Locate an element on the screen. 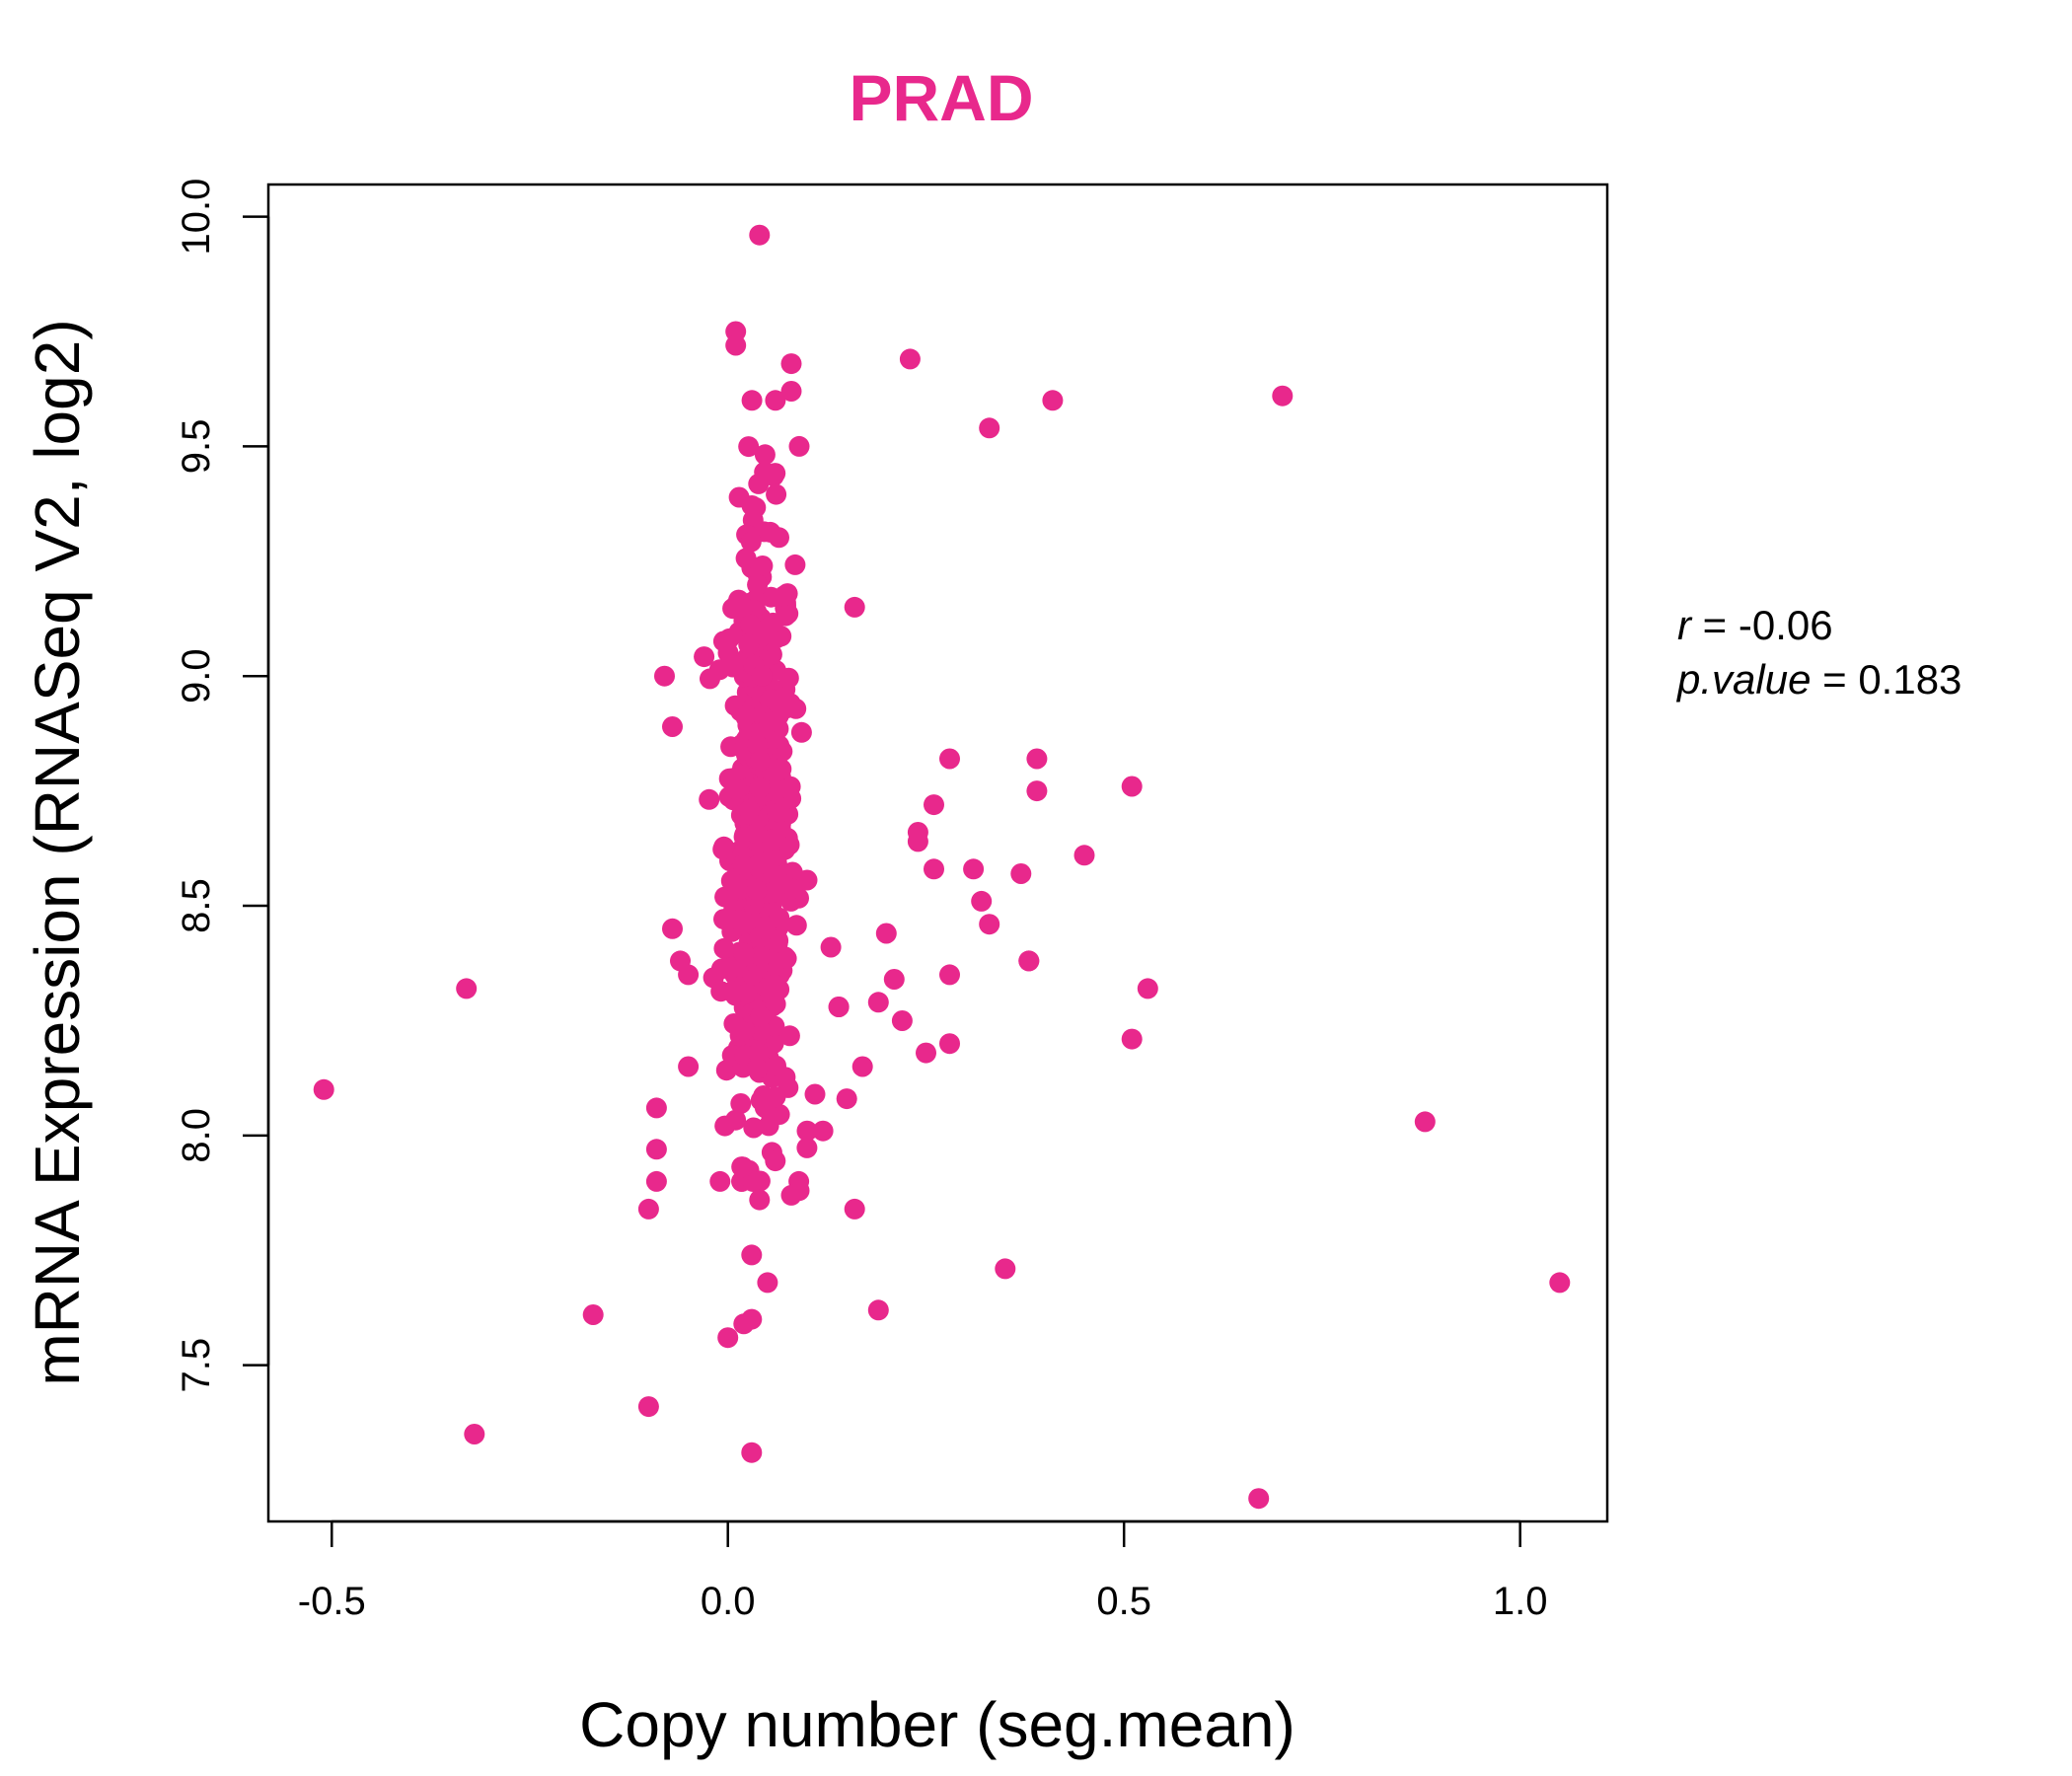  y-axis-label: mRNA Expression (RNASeq V2, log2) is located at coordinates (58, 852).